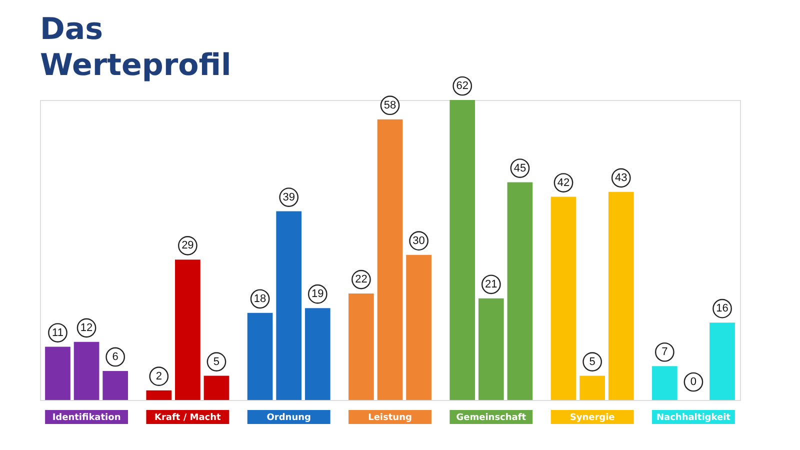  I want to click on data-label: 42, so click(563, 182).